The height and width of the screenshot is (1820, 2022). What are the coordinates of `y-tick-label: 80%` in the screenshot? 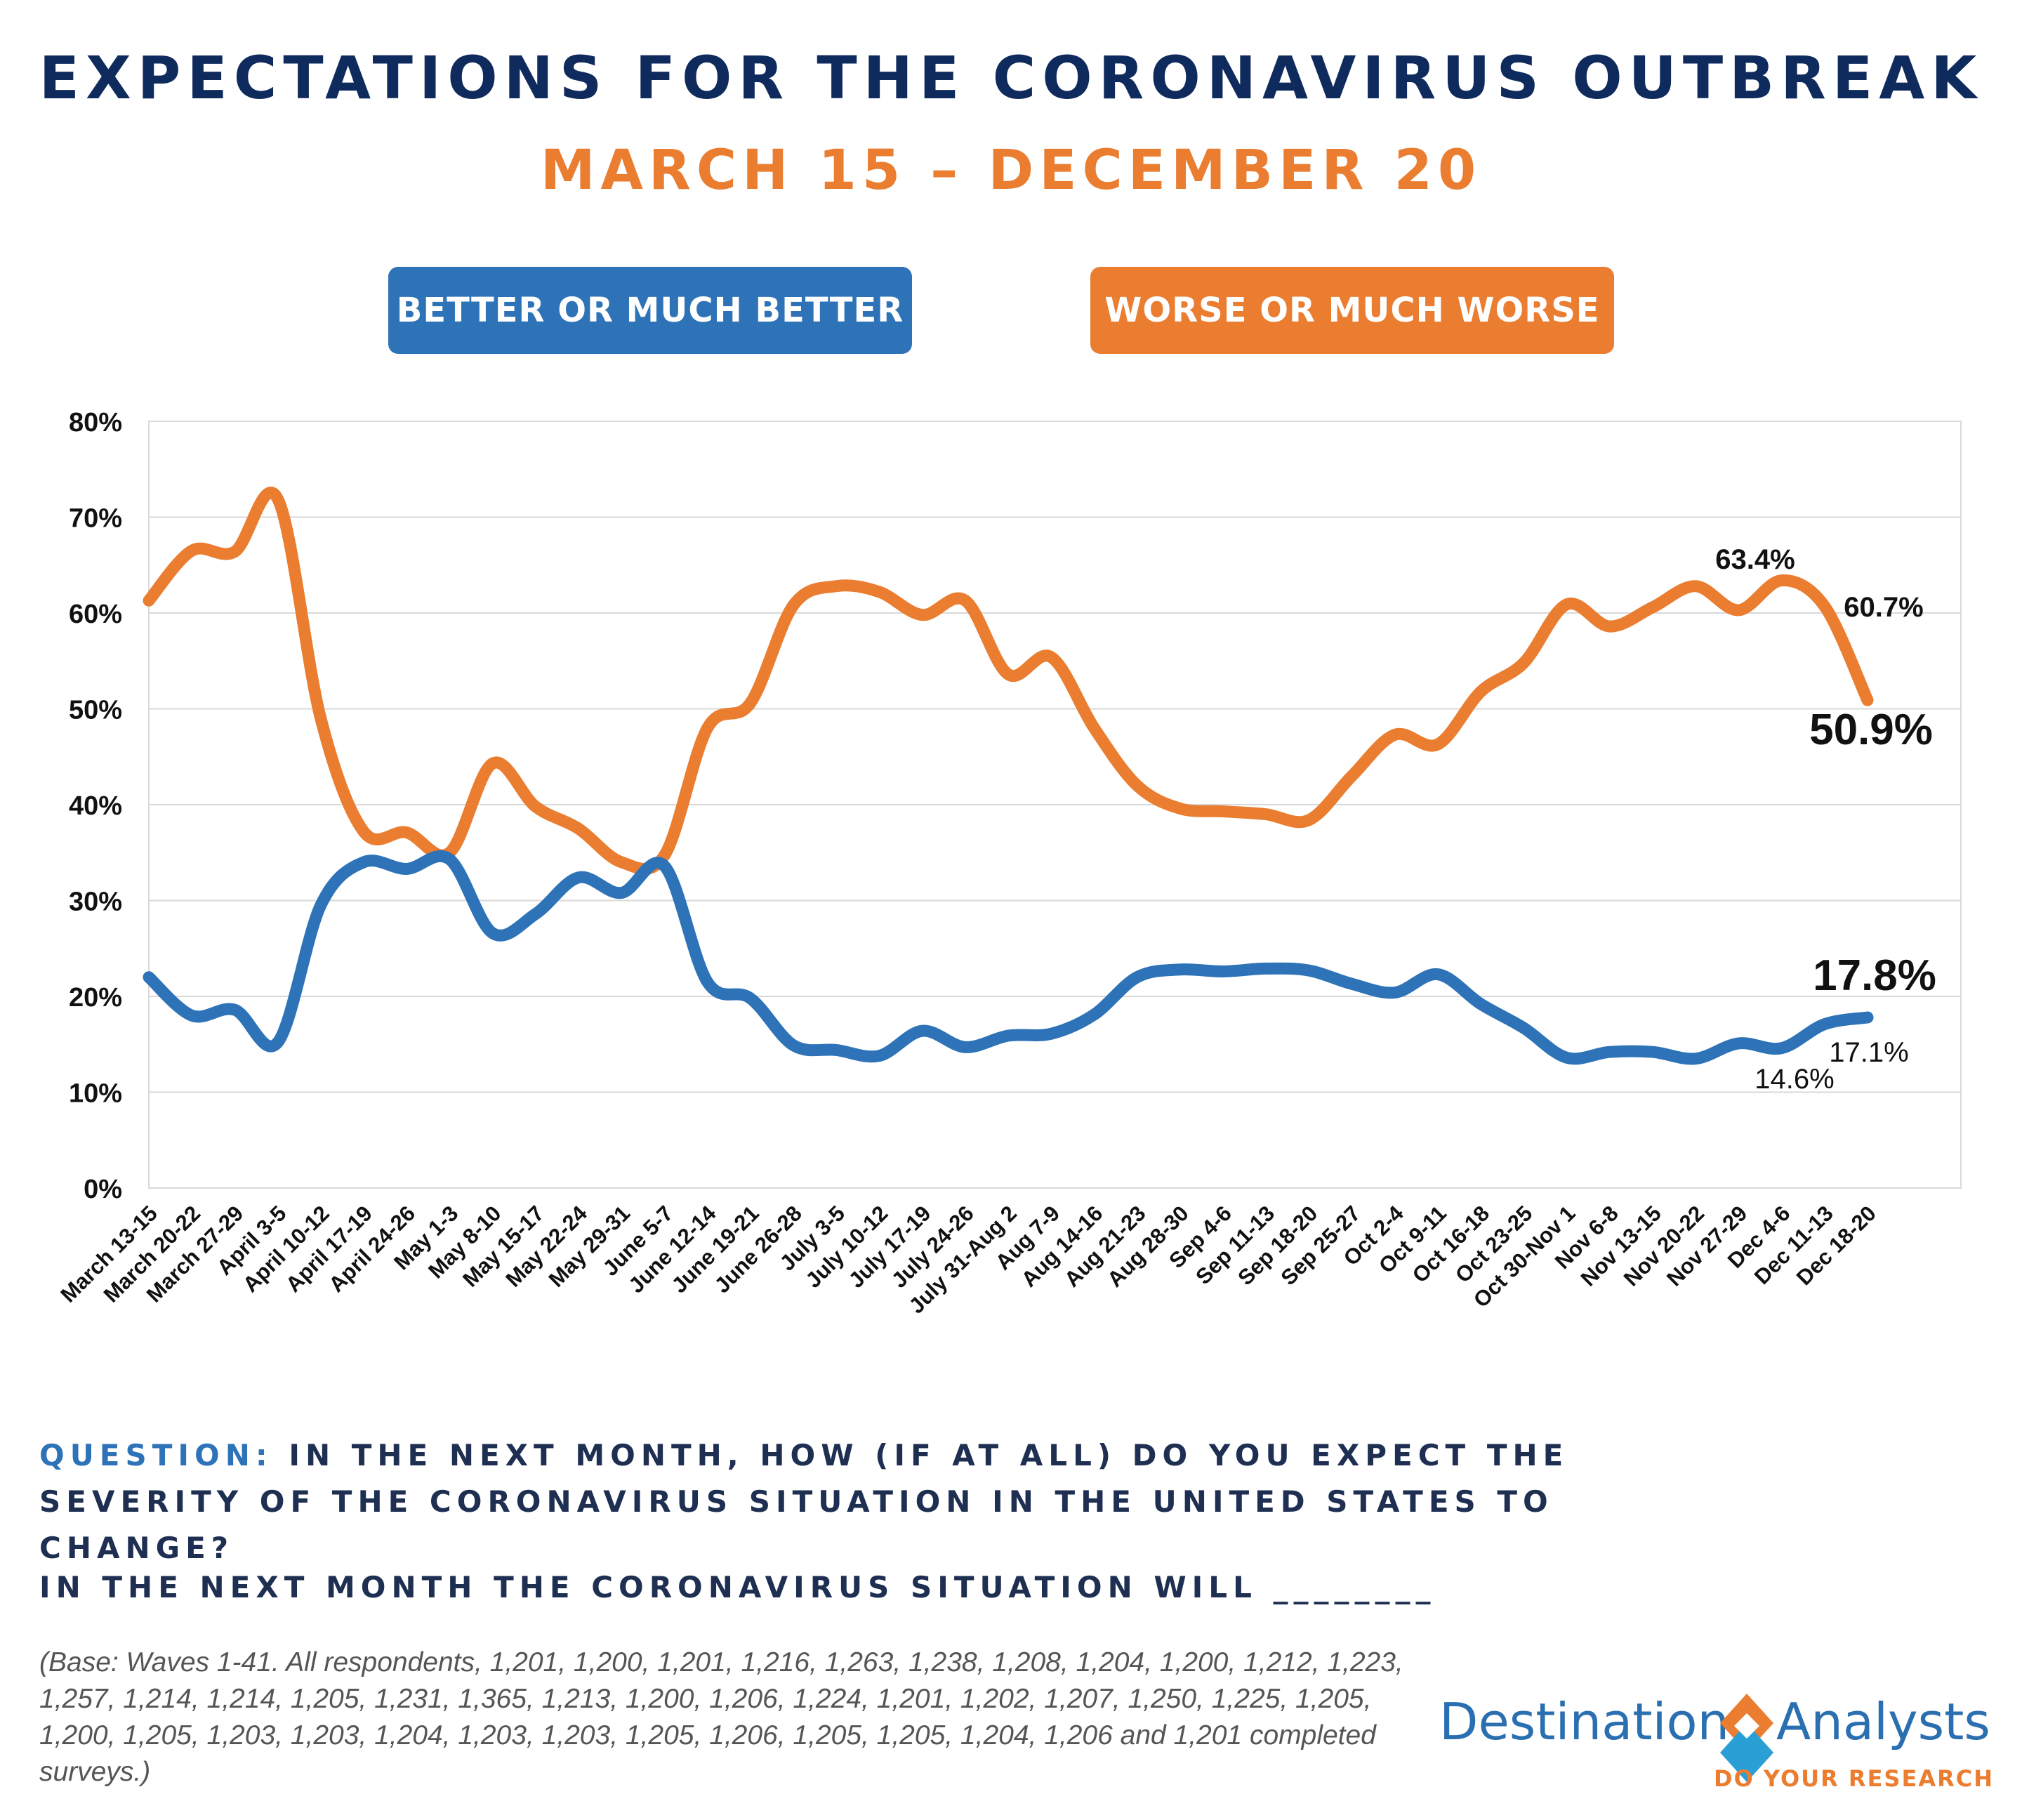 It's located at (96, 423).